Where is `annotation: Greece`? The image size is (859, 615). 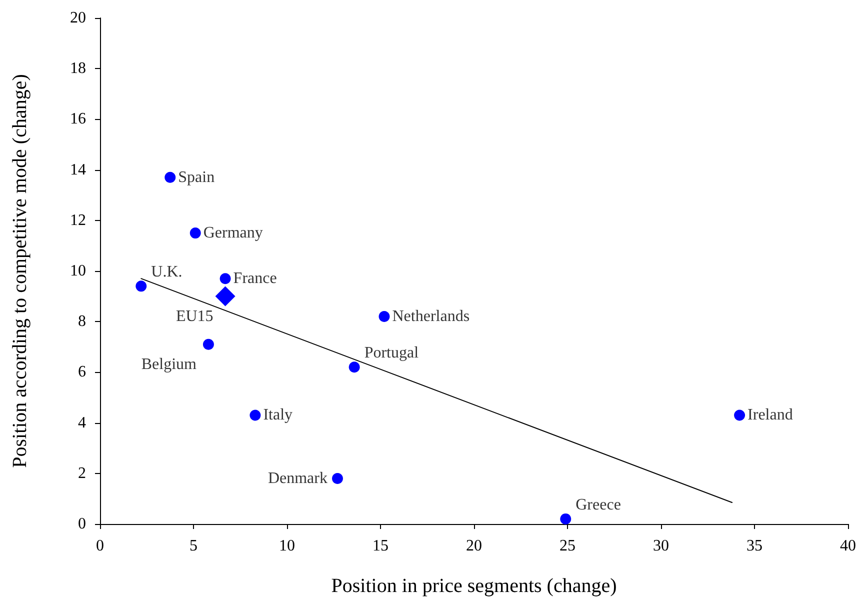 annotation: Greece is located at coordinates (598, 505).